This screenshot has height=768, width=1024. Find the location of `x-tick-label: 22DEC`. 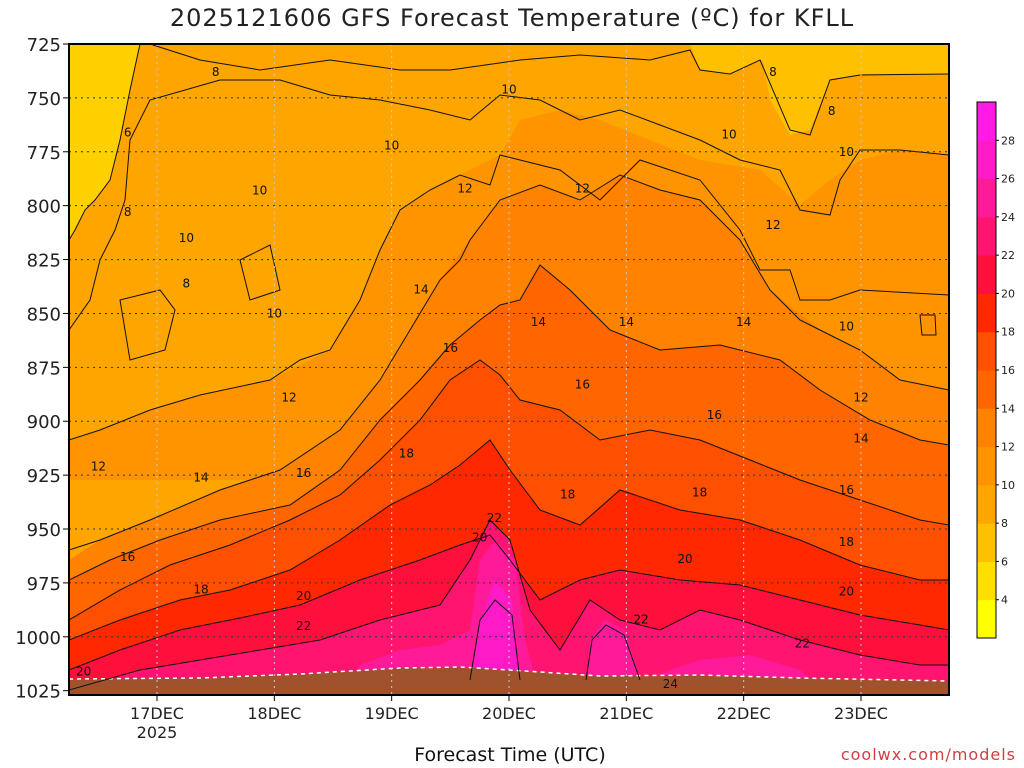

x-tick-label: 22DEC is located at coordinates (744, 713).